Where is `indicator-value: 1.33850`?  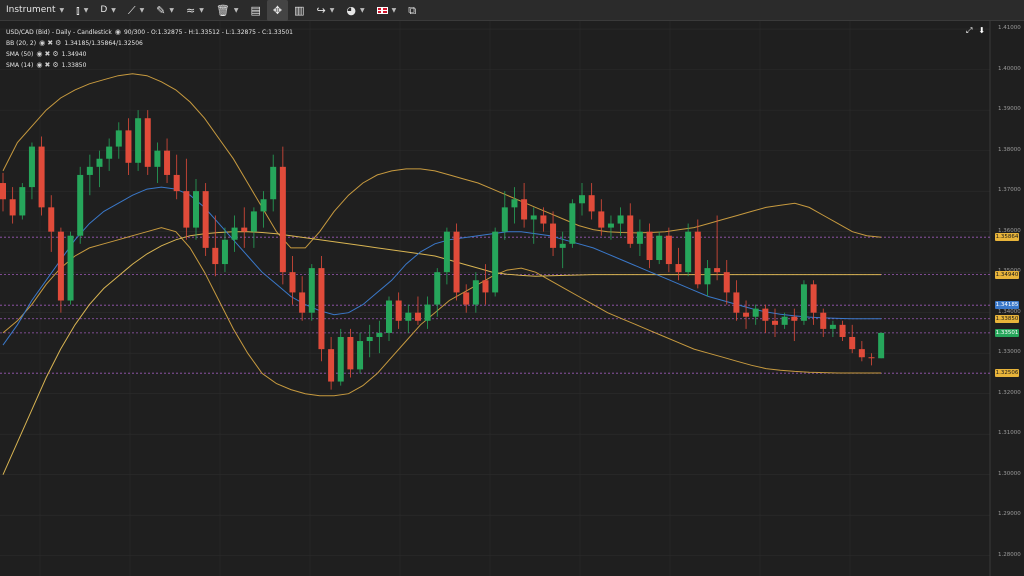 indicator-value: 1.33850 is located at coordinates (74, 65).